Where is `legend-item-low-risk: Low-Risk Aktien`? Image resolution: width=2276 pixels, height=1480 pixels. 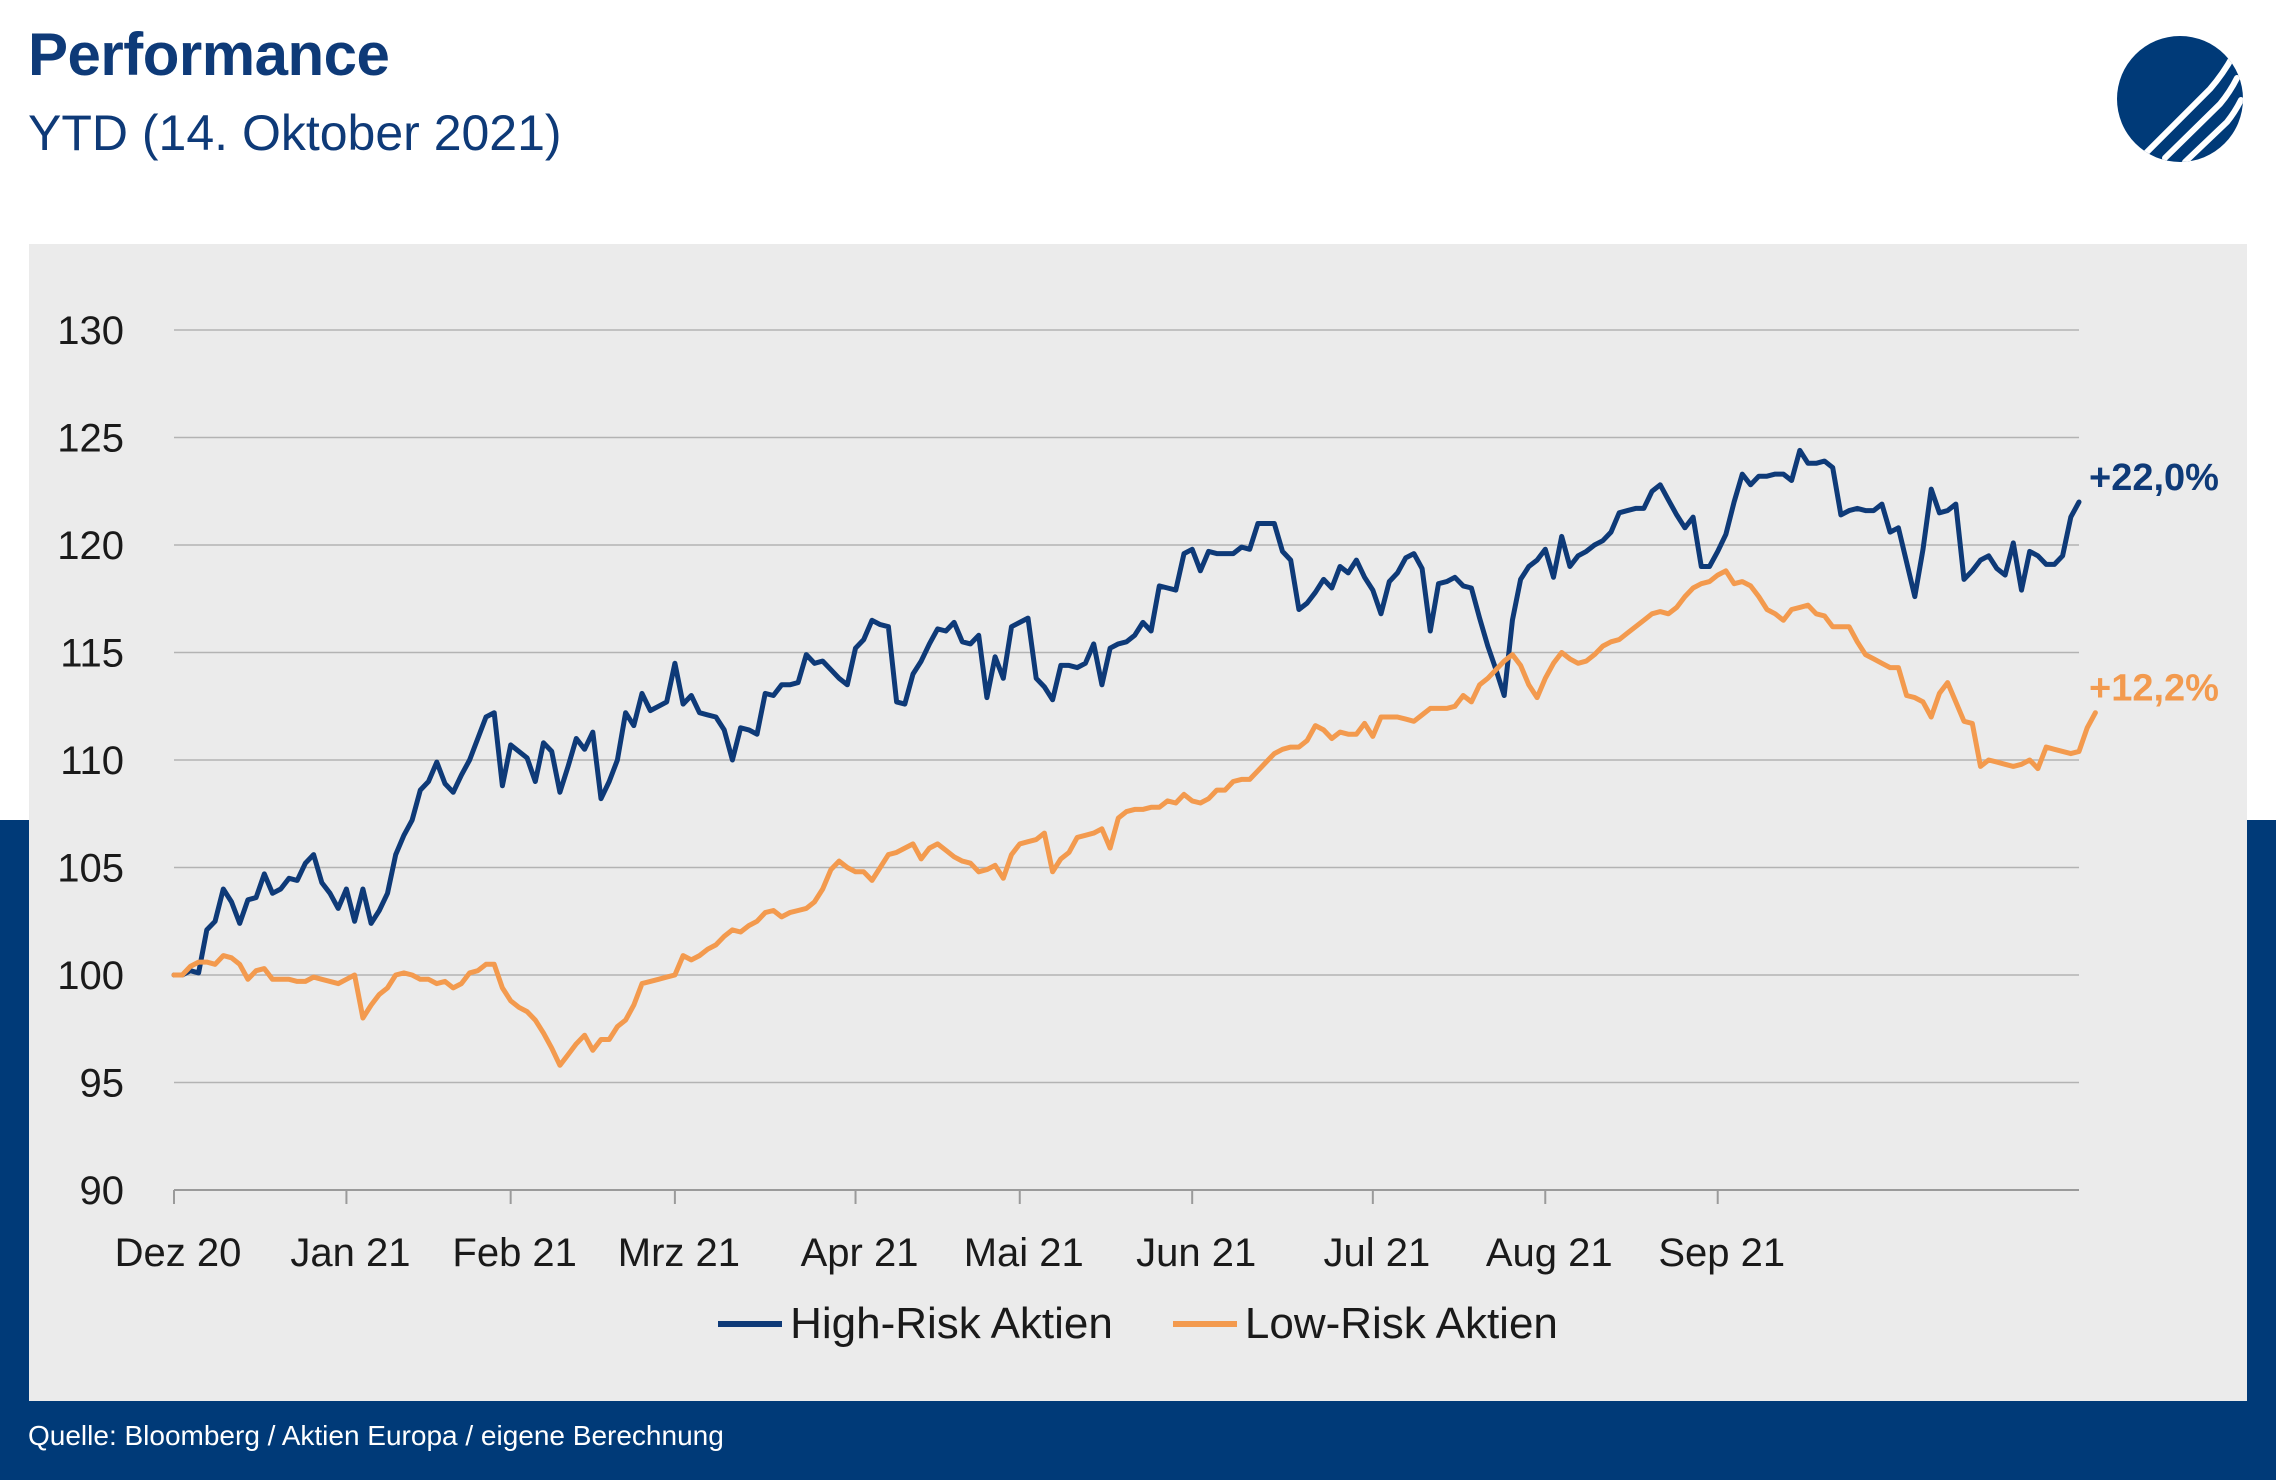 legend-item-low-risk: Low-Risk Aktien is located at coordinates (1365, 1324).